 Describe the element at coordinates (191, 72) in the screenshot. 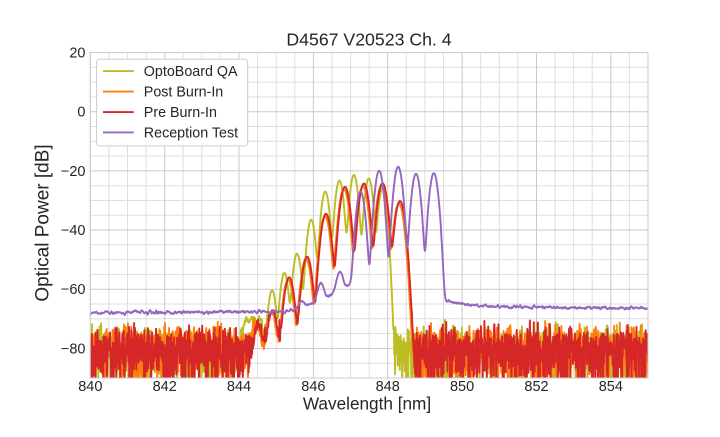

I see `svg-text: OptoBoard QA` at that location.